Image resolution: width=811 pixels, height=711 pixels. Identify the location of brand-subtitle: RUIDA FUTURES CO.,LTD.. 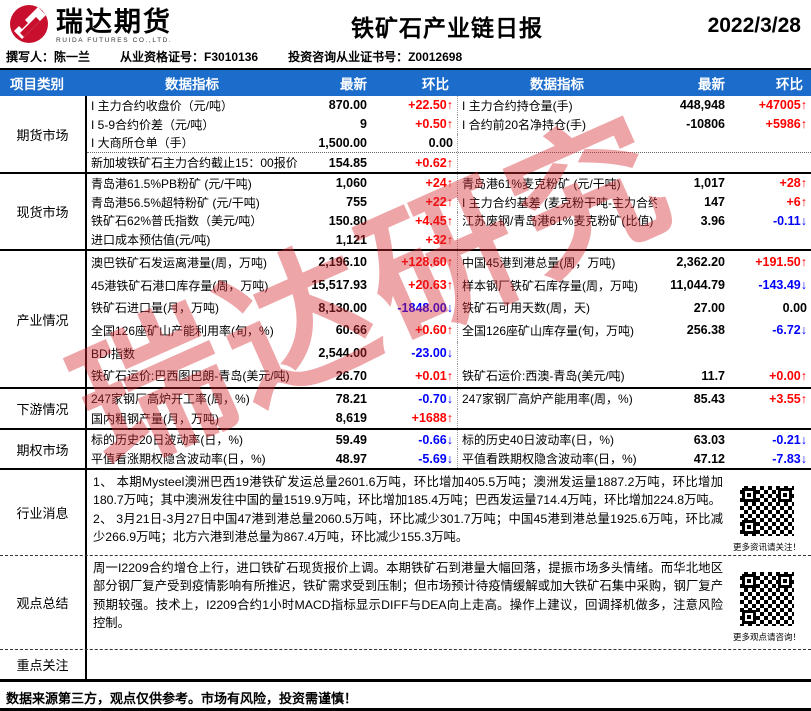
(114, 40).